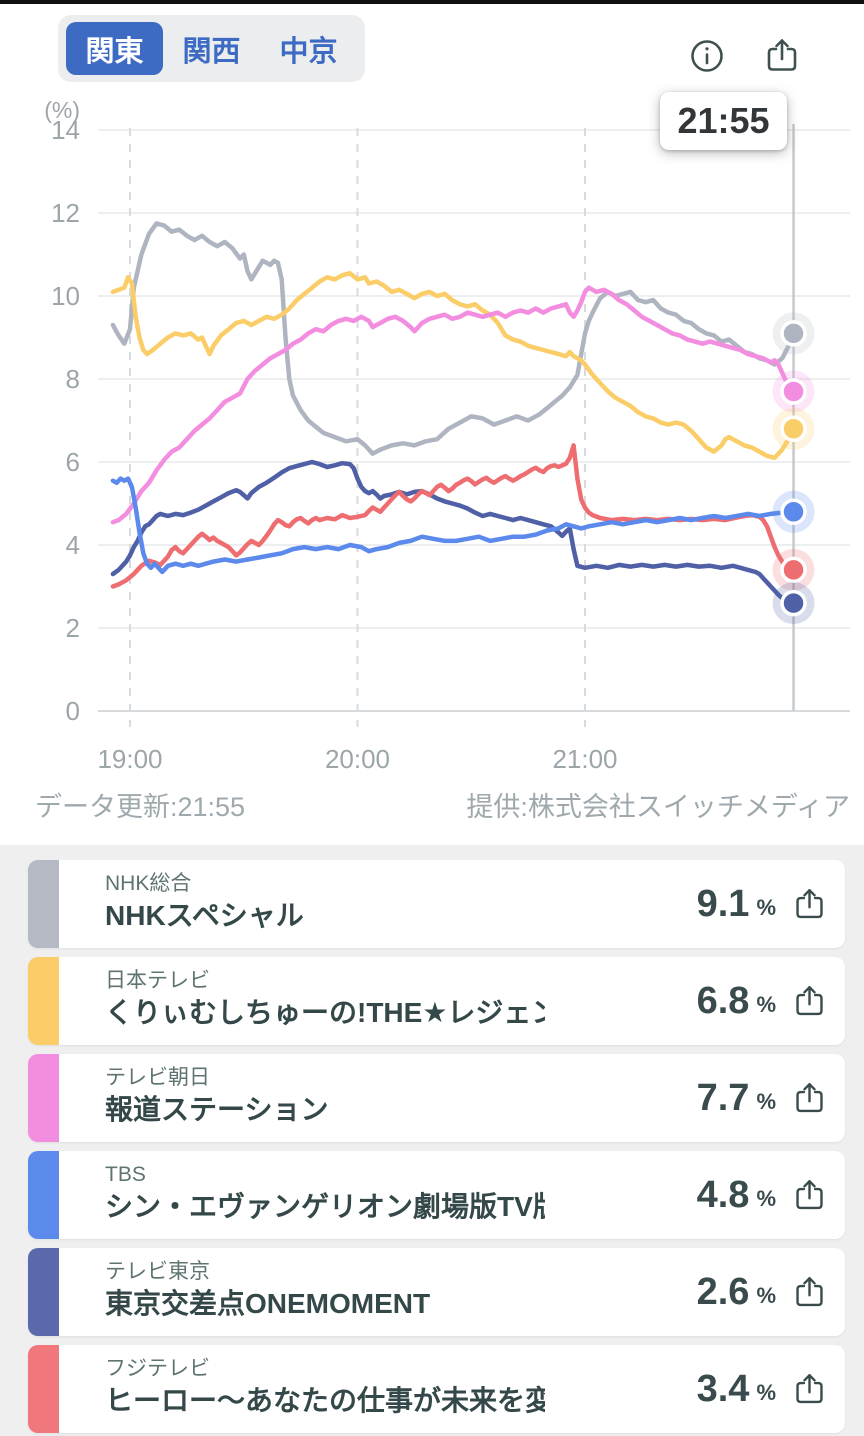 Image resolution: width=864 pixels, height=1436 pixels. I want to click on end-dot-フジテレビ, so click(793, 570).